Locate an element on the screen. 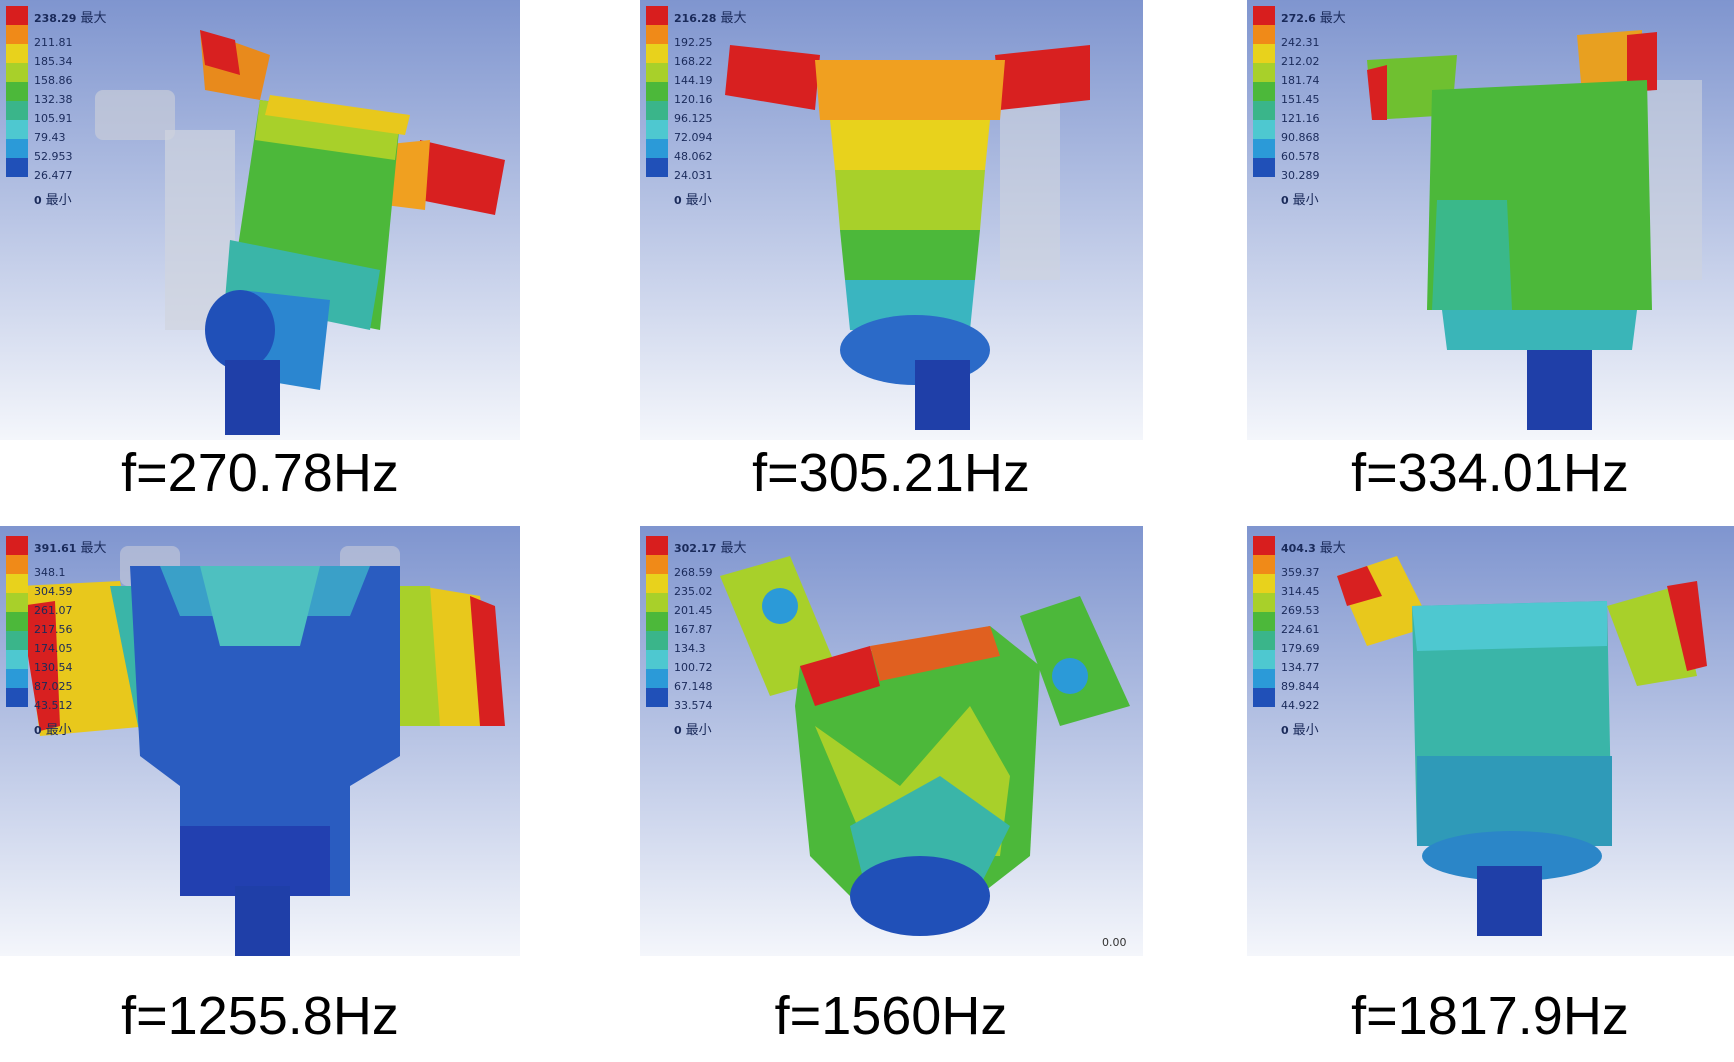 This screenshot has width=1734, height=1062. legend-value: 132.38 is located at coordinates (53, 99).